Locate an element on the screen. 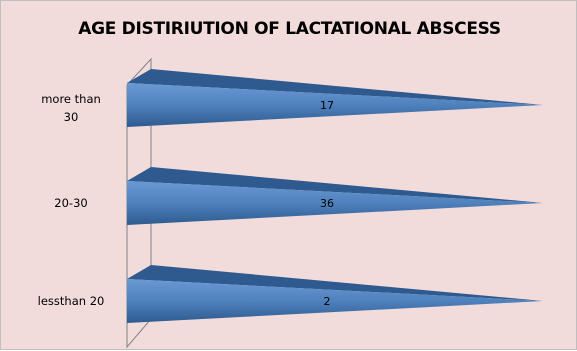  data-label: 17 is located at coordinates (327, 105).